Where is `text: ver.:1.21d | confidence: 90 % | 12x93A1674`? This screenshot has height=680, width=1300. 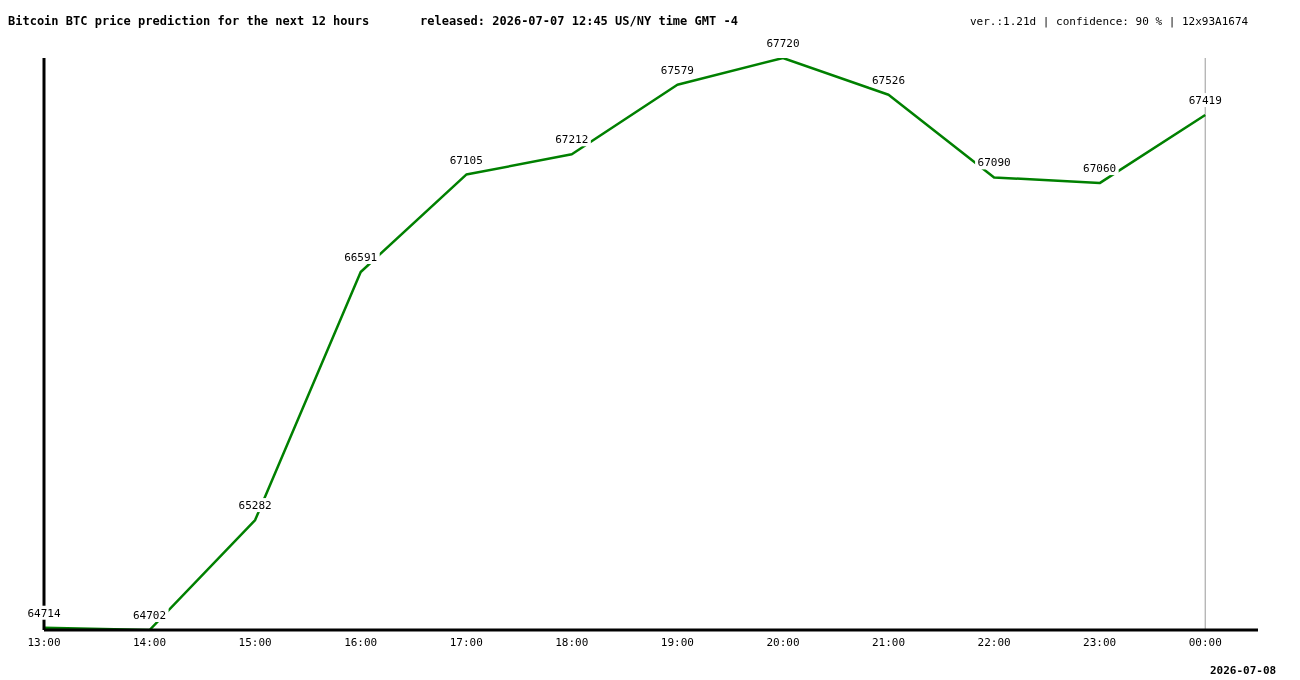
text: ver.:1.21d | confidence: 90 % | 12x93A1674 is located at coordinates (1109, 21).